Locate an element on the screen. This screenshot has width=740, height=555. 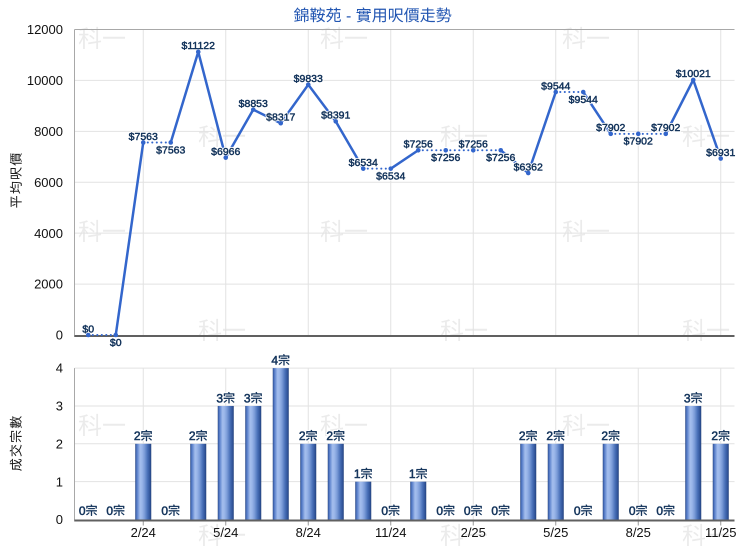
svg-text: 8/24 is located at coordinates (308, 532).